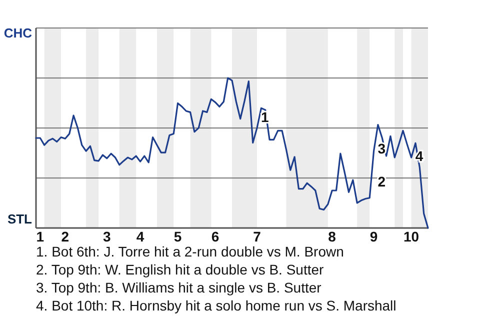 The image size is (480, 320). What do you see at coordinates (216, 306) in the screenshot?
I see `text: 4. Bot 10th: R. Hornsby hit a solo home run vs S. Marshall` at bounding box center [216, 306].